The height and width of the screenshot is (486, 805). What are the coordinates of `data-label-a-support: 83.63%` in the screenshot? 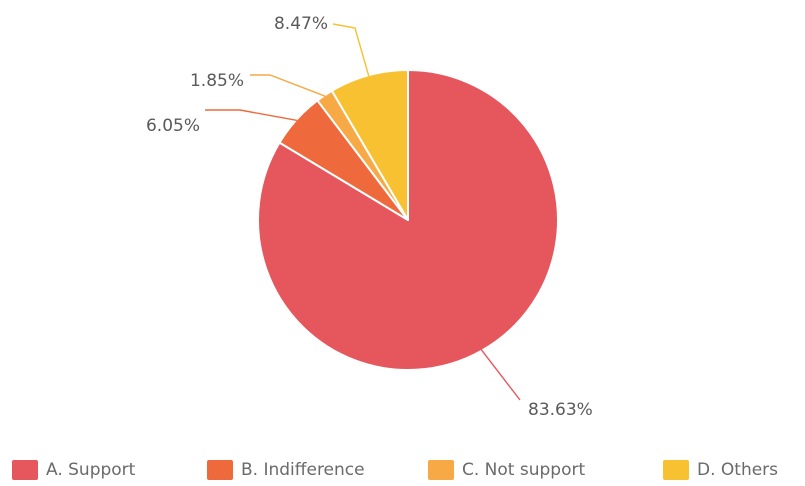 It's located at (560, 410).